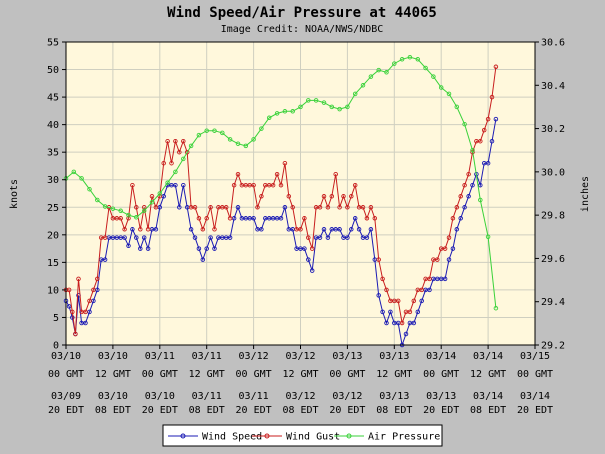 The height and width of the screenshot is (454, 605). Describe the element at coordinates (56, 318) in the screenshot. I see `y-tick-label-left: 5` at that location.